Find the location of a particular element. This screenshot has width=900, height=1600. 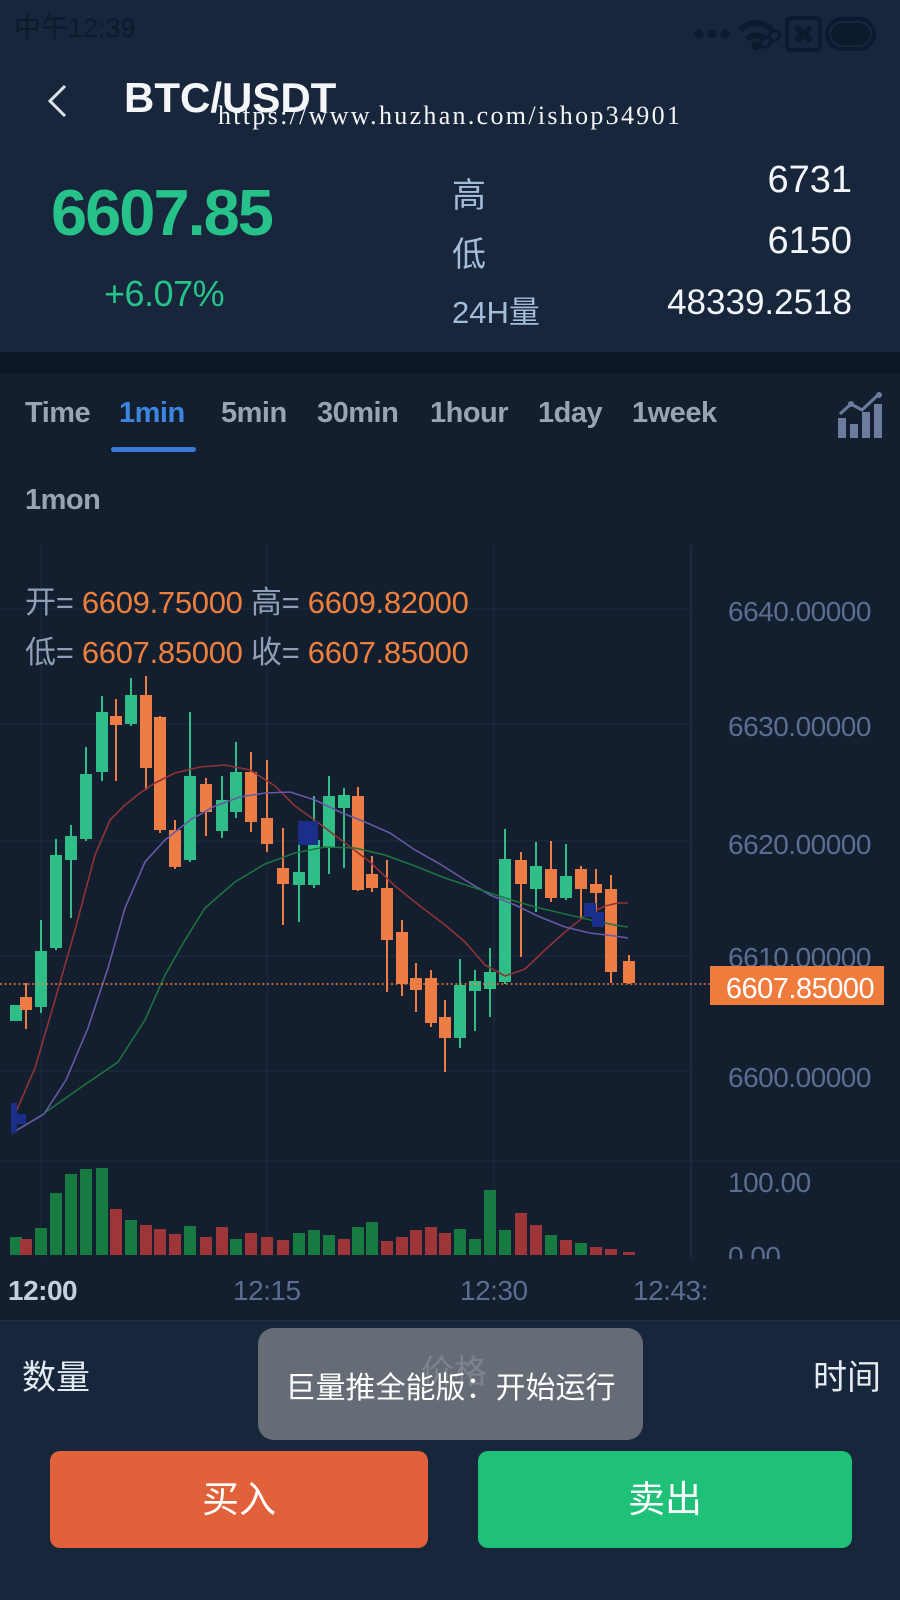

svg-text: 开= 6609.75000 高= 6609.82000 is located at coordinates (247, 602).